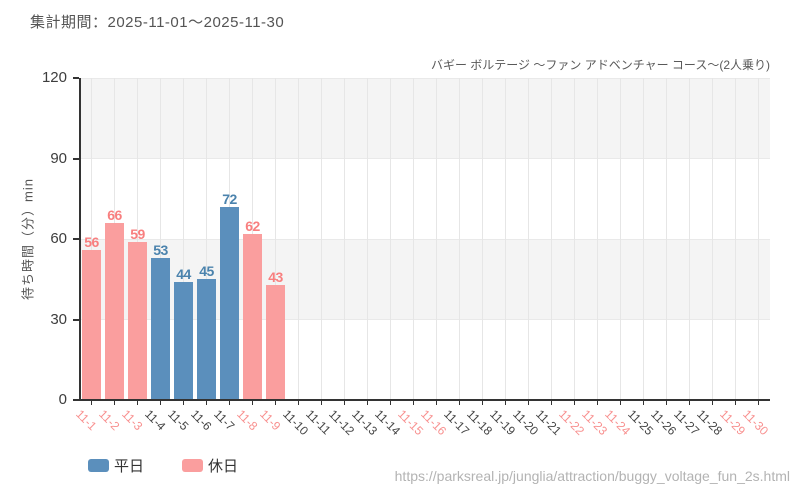 The image size is (800, 500). What do you see at coordinates (58, 238) in the screenshot?
I see `y-tick-label: 60` at bounding box center [58, 238].